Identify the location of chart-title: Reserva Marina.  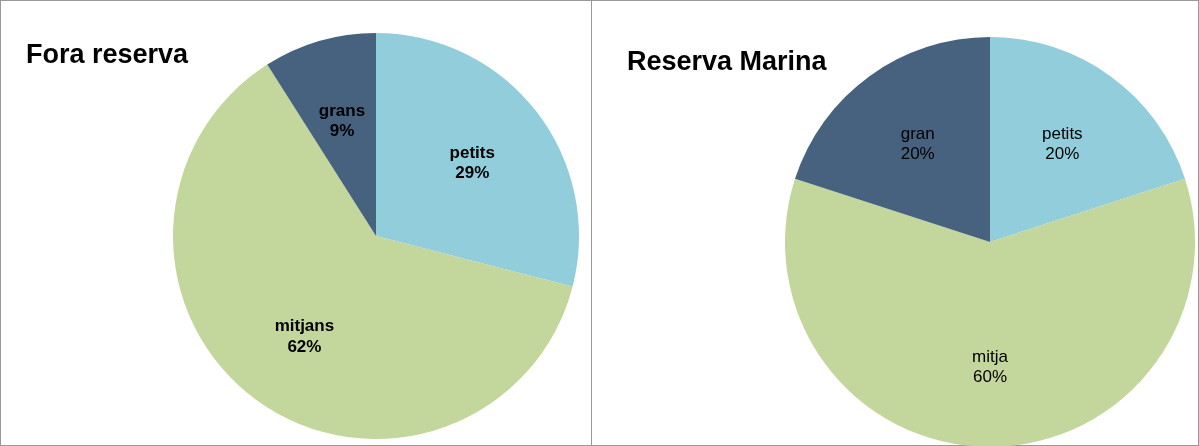
(727, 61).